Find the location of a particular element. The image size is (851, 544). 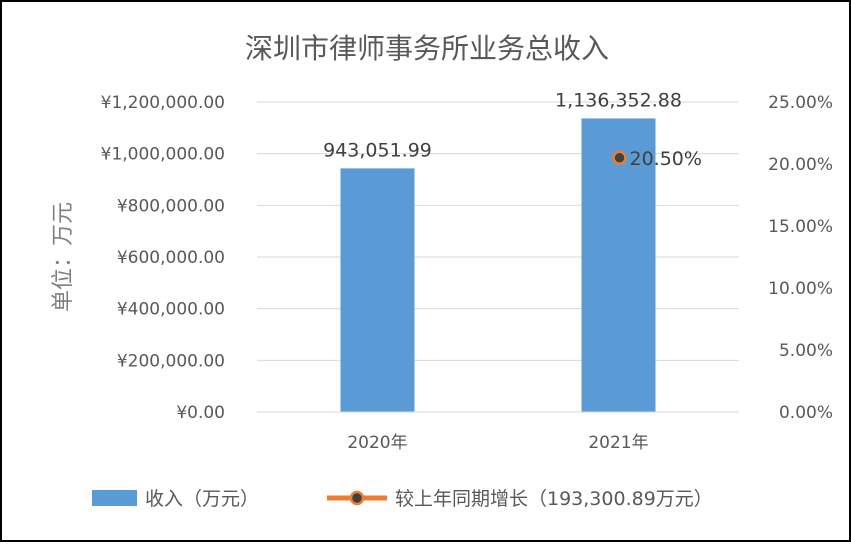

x-tick-label: 2020年 is located at coordinates (377, 443).